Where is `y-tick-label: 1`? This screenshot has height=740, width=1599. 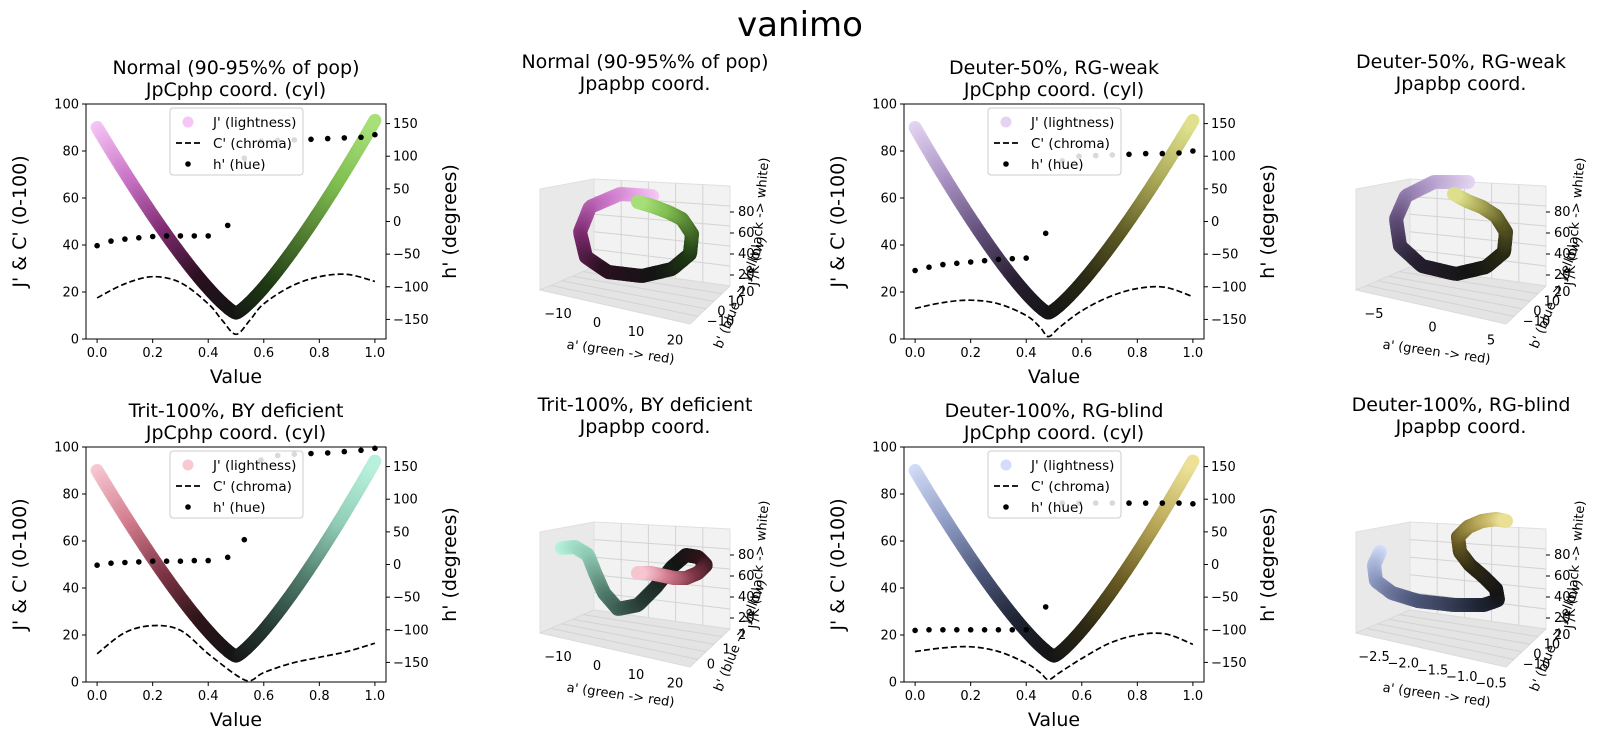
y-tick-label: 1 is located at coordinates (726, 650).